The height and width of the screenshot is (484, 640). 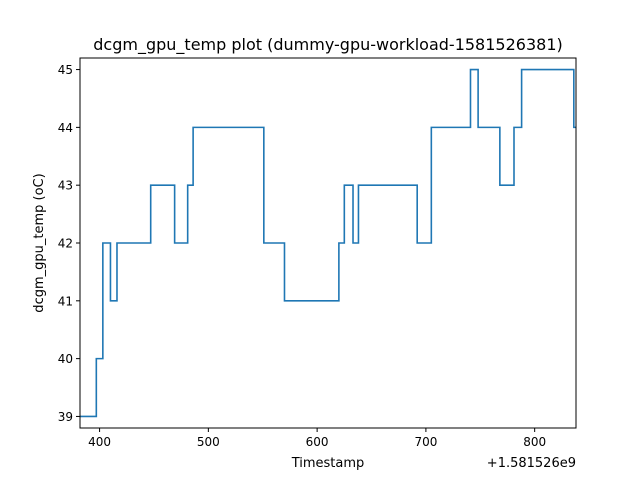 What do you see at coordinates (425, 442) in the screenshot?
I see `x-tick-label: 700` at bounding box center [425, 442].